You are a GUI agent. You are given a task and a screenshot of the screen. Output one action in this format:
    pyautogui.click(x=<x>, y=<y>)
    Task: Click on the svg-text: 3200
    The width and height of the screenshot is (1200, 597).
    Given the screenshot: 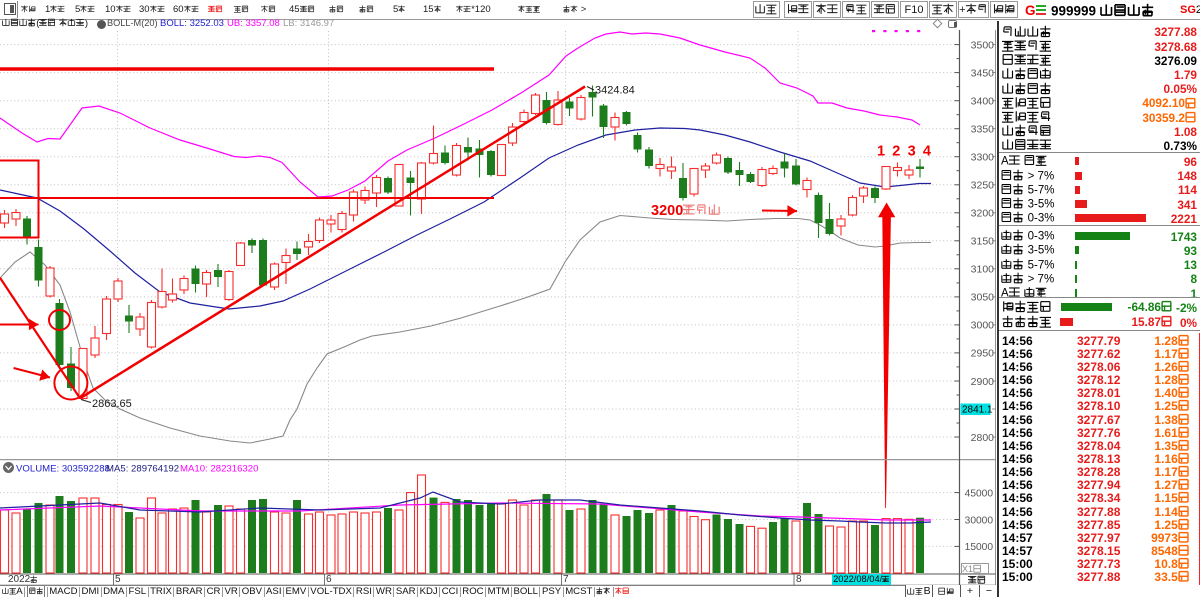 What is the action you would take?
    pyautogui.click(x=983, y=214)
    